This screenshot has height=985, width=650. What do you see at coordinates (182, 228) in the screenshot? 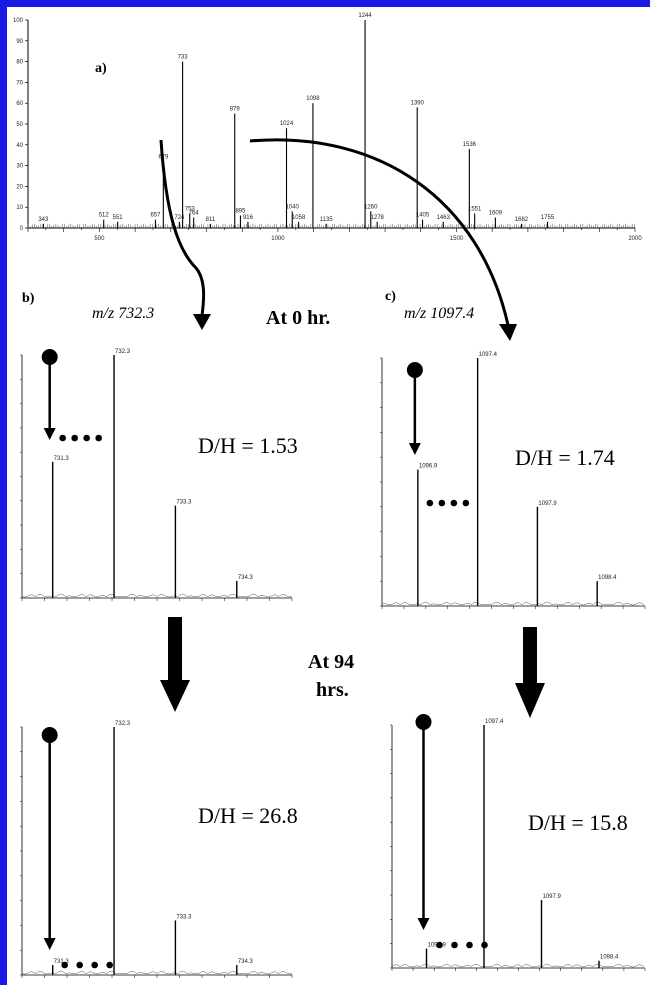
I see `curved-arrow-b` at bounding box center [182, 228].